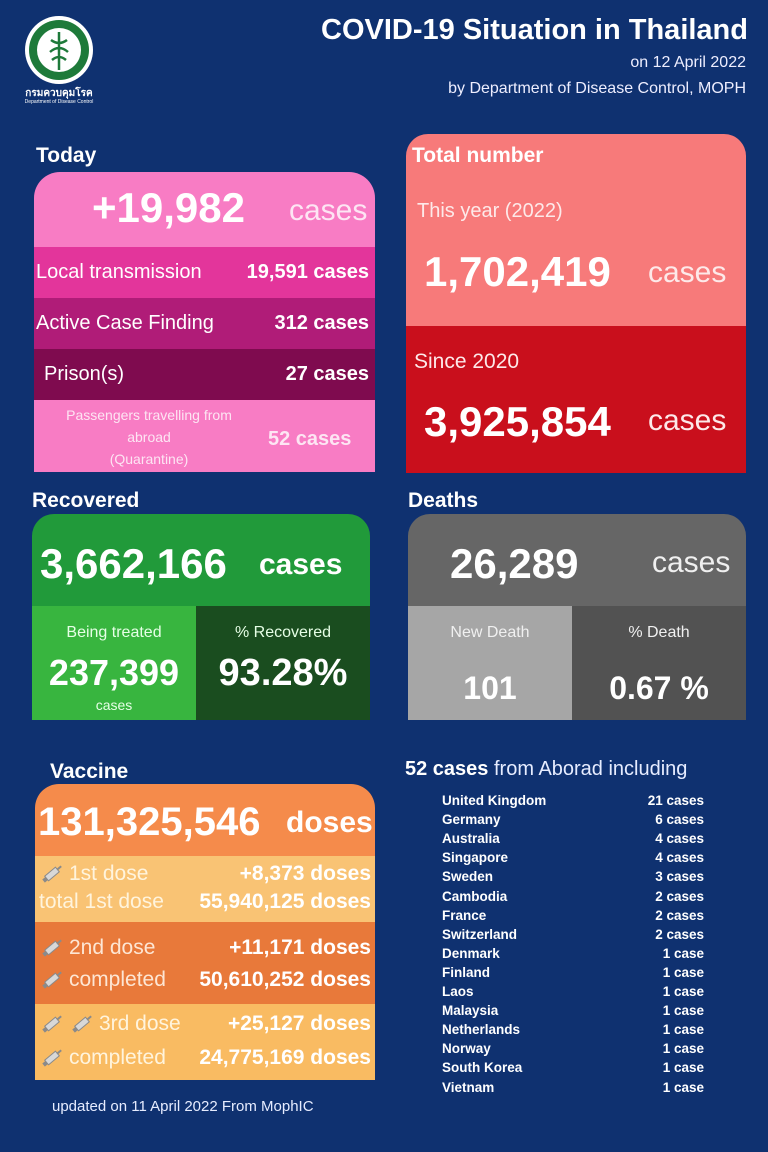  I want to click on recovered-value: 3,662,166, so click(133, 563).